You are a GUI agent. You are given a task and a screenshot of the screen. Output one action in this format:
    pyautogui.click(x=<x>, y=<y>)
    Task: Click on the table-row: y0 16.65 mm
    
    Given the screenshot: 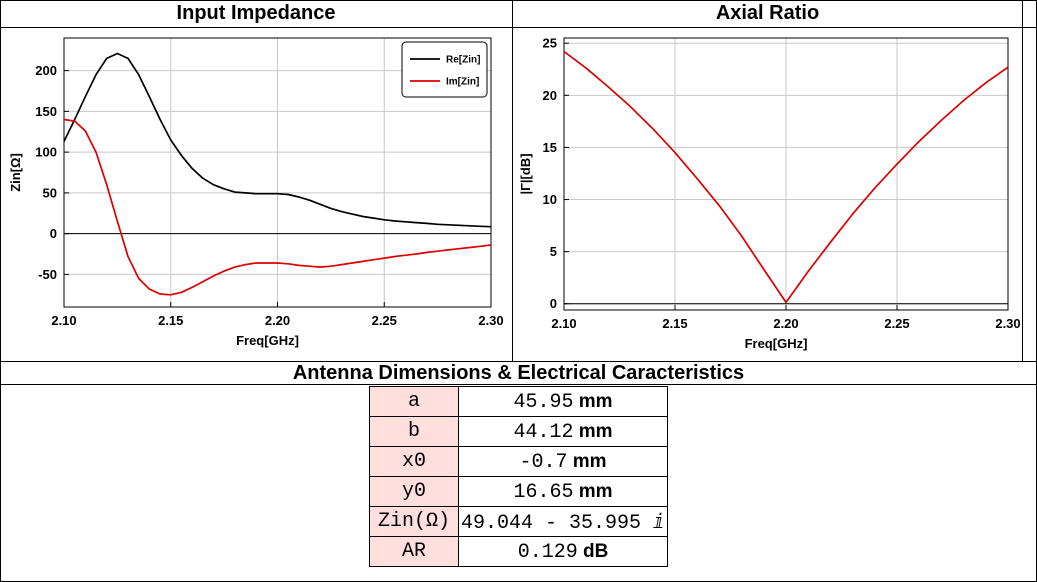 What is the action you would take?
    pyautogui.click(x=518, y=491)
    